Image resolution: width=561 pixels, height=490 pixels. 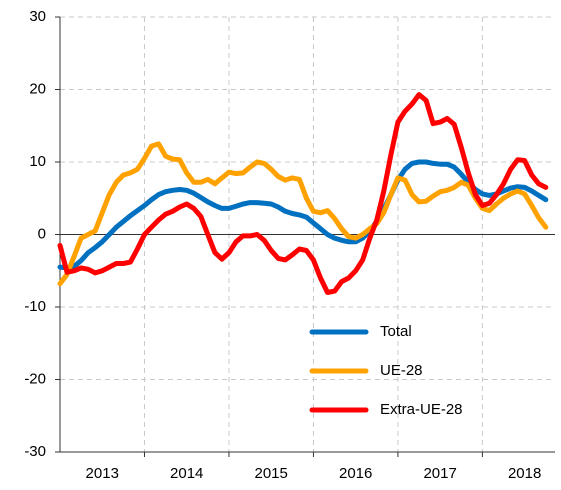 What do you see at coordinates (271, 473) in the screenshot?
I see `x-tick-label: 2015` at bounding box center [271, 473].